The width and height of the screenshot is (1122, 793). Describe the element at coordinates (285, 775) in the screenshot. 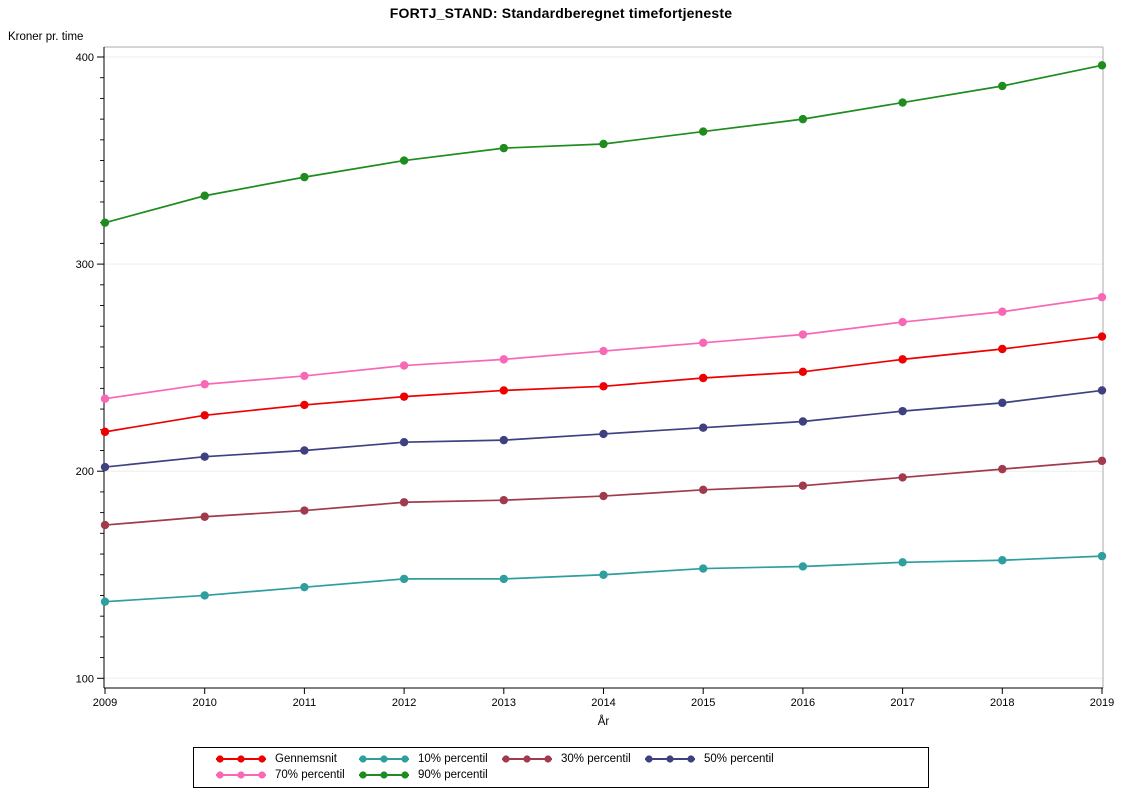

I see `legend-item-70-percentil: 70% percentil` at that location.